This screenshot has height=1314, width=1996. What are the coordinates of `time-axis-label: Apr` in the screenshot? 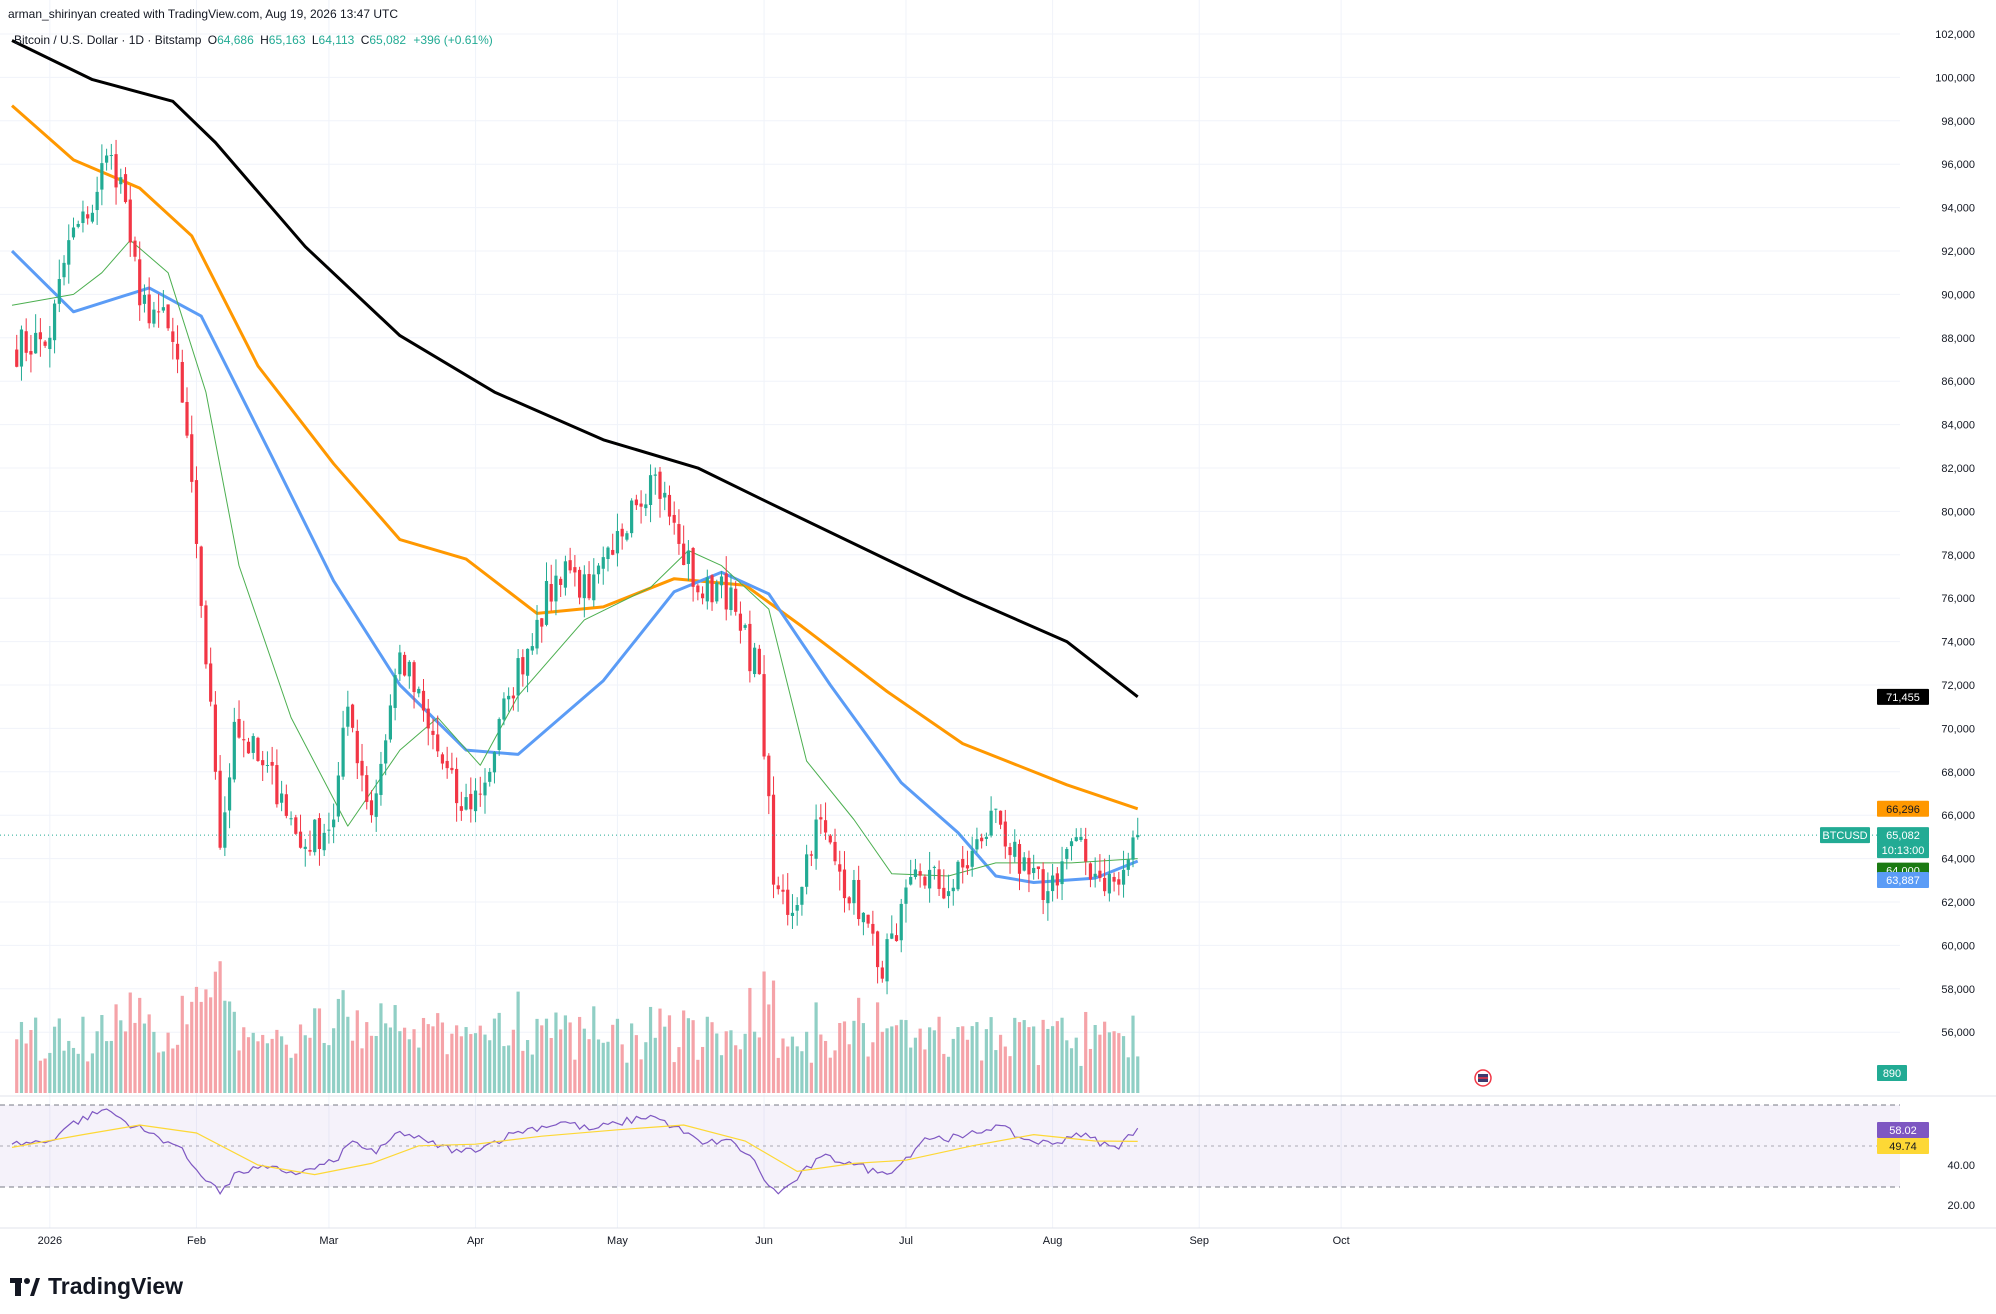 It's located at (475, 1241).